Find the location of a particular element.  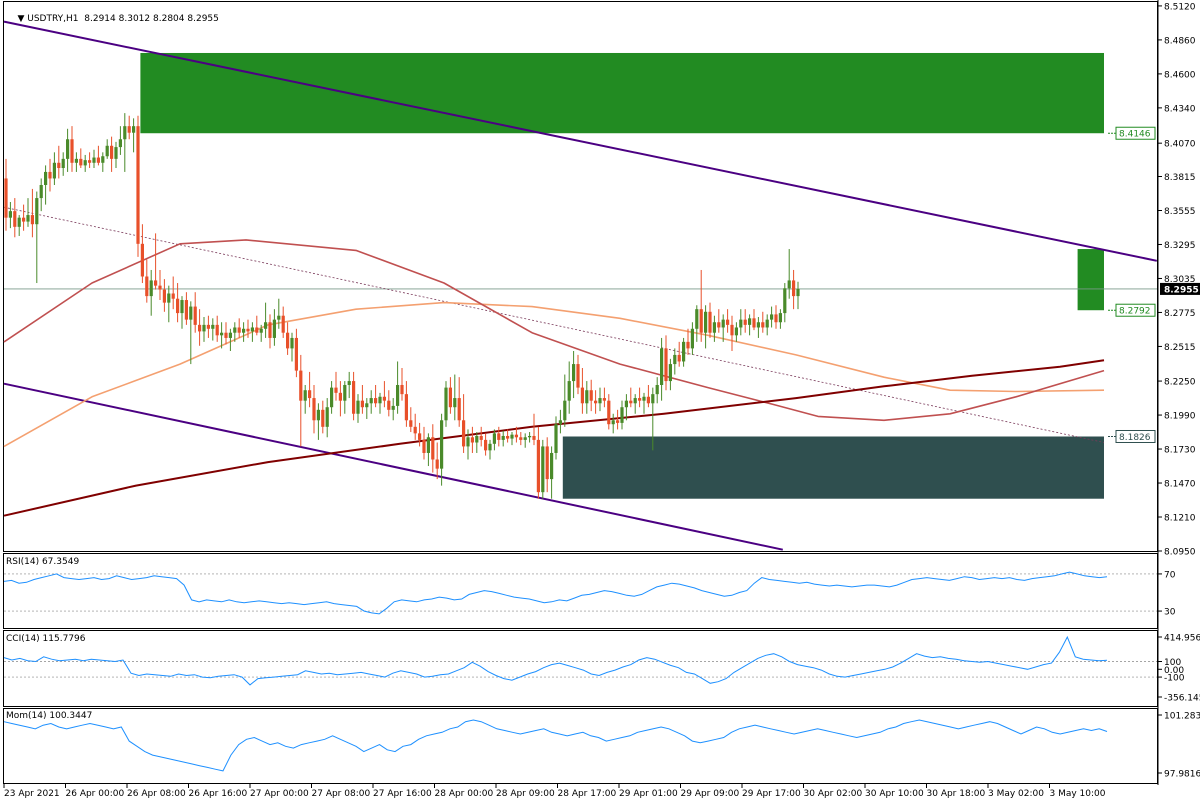

open-value: 8.2914 is located at coordinates (100, 19).